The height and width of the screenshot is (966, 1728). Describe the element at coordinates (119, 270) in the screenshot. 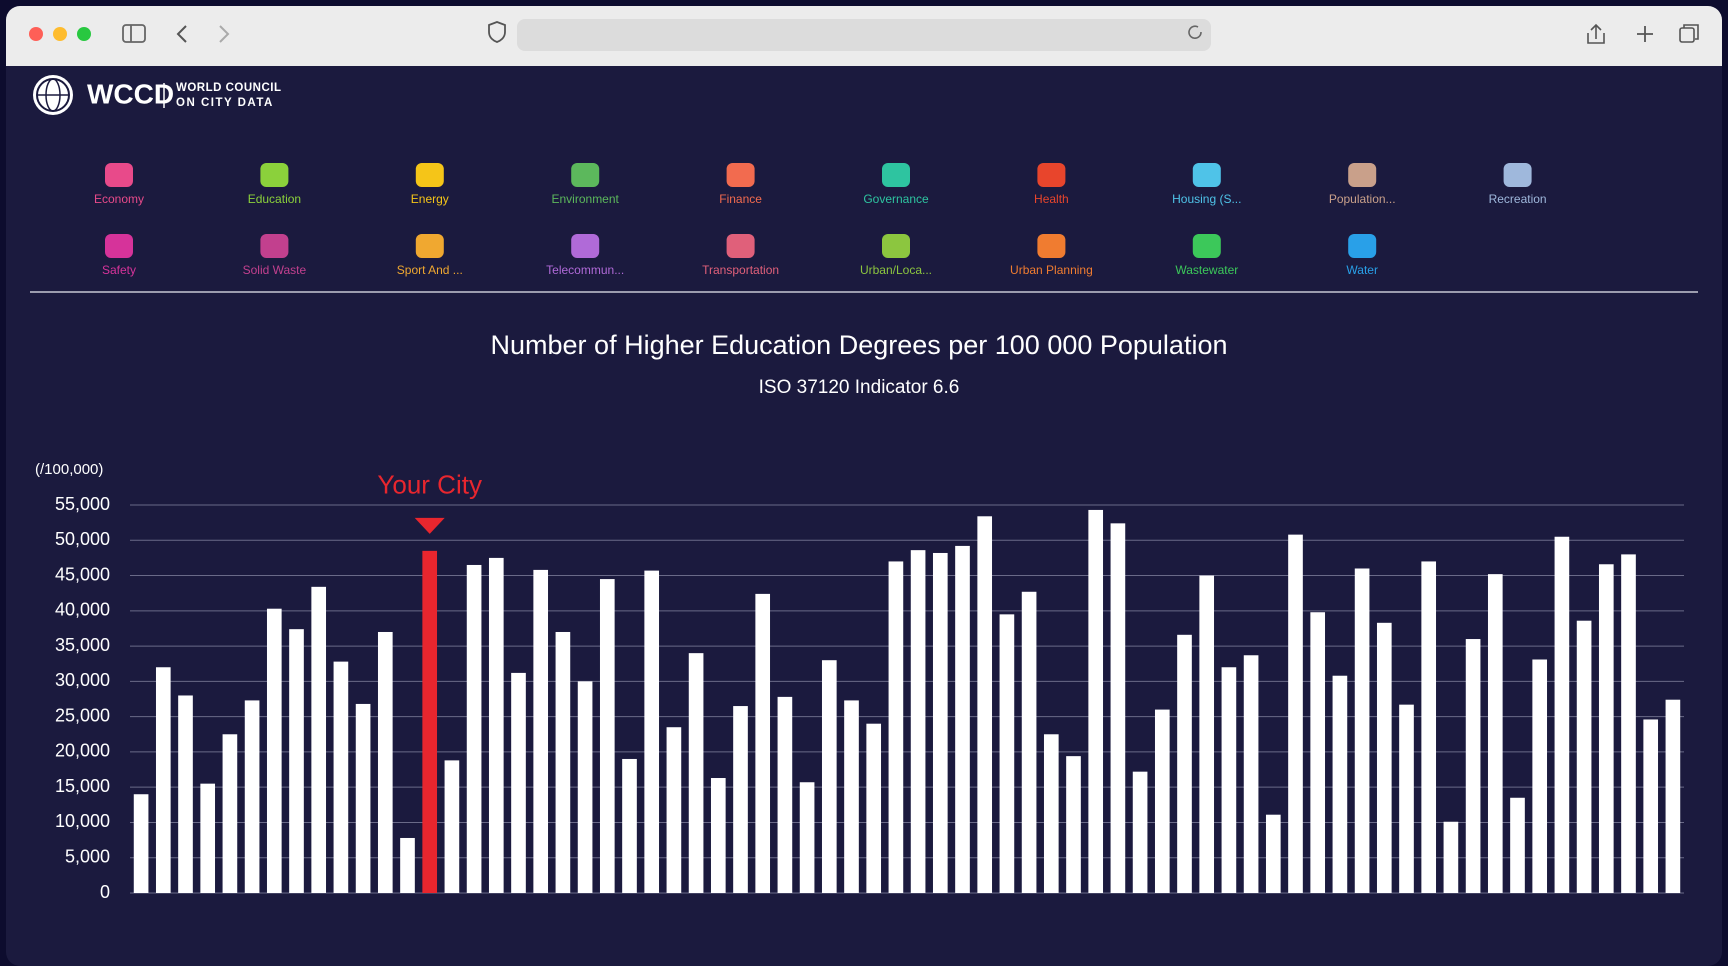

I see `nav-label: Safety` at that location.